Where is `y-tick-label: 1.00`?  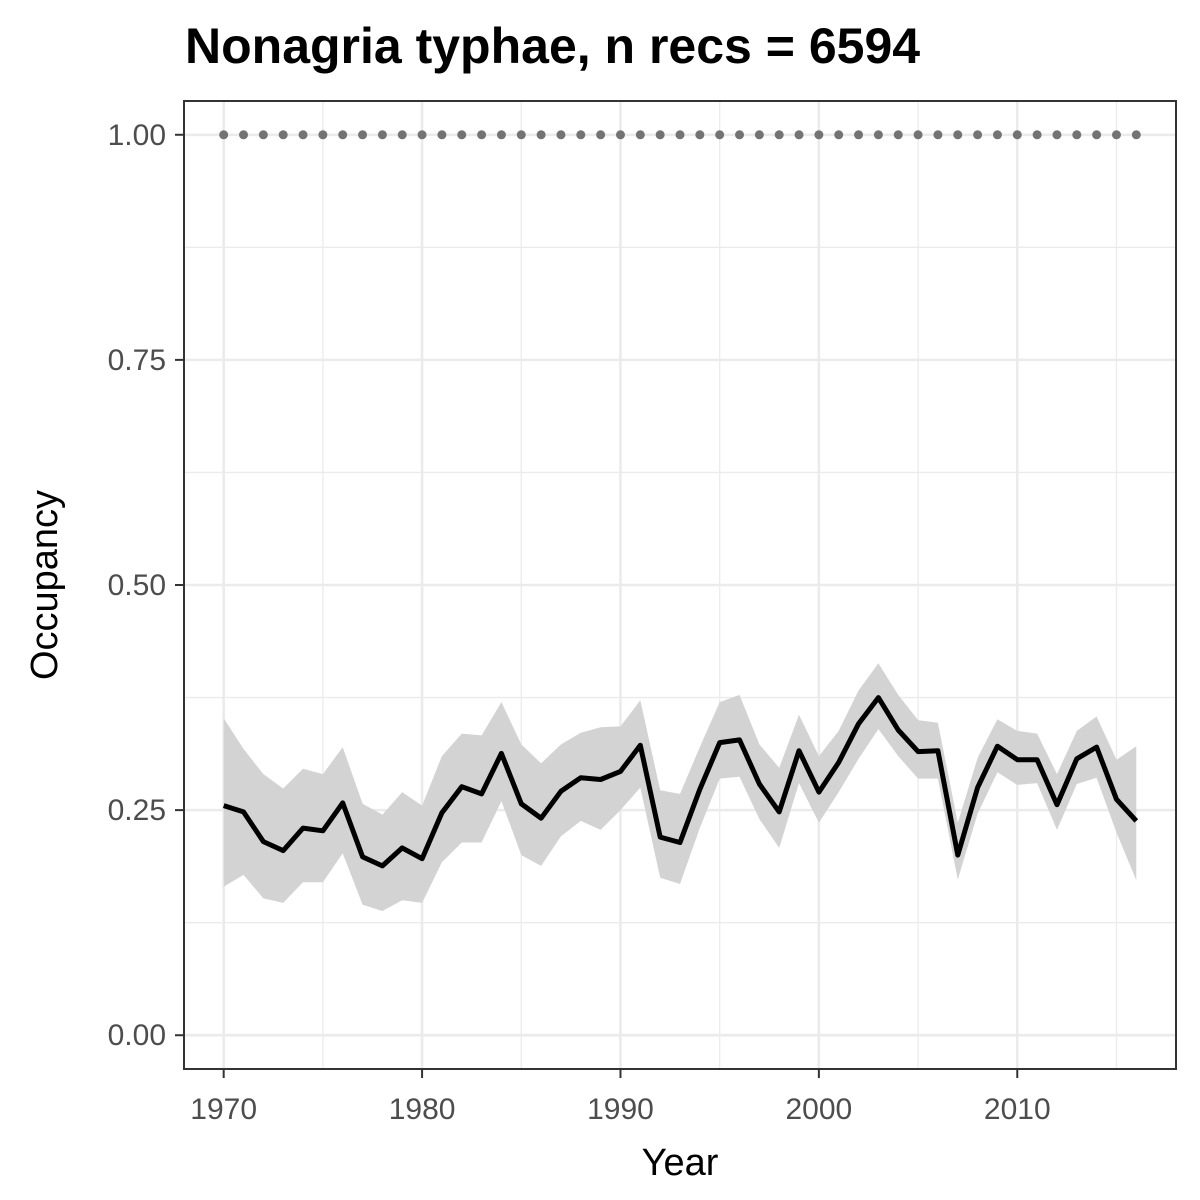 y-tick-label: 1.00 is located at coordinates (137, 135).